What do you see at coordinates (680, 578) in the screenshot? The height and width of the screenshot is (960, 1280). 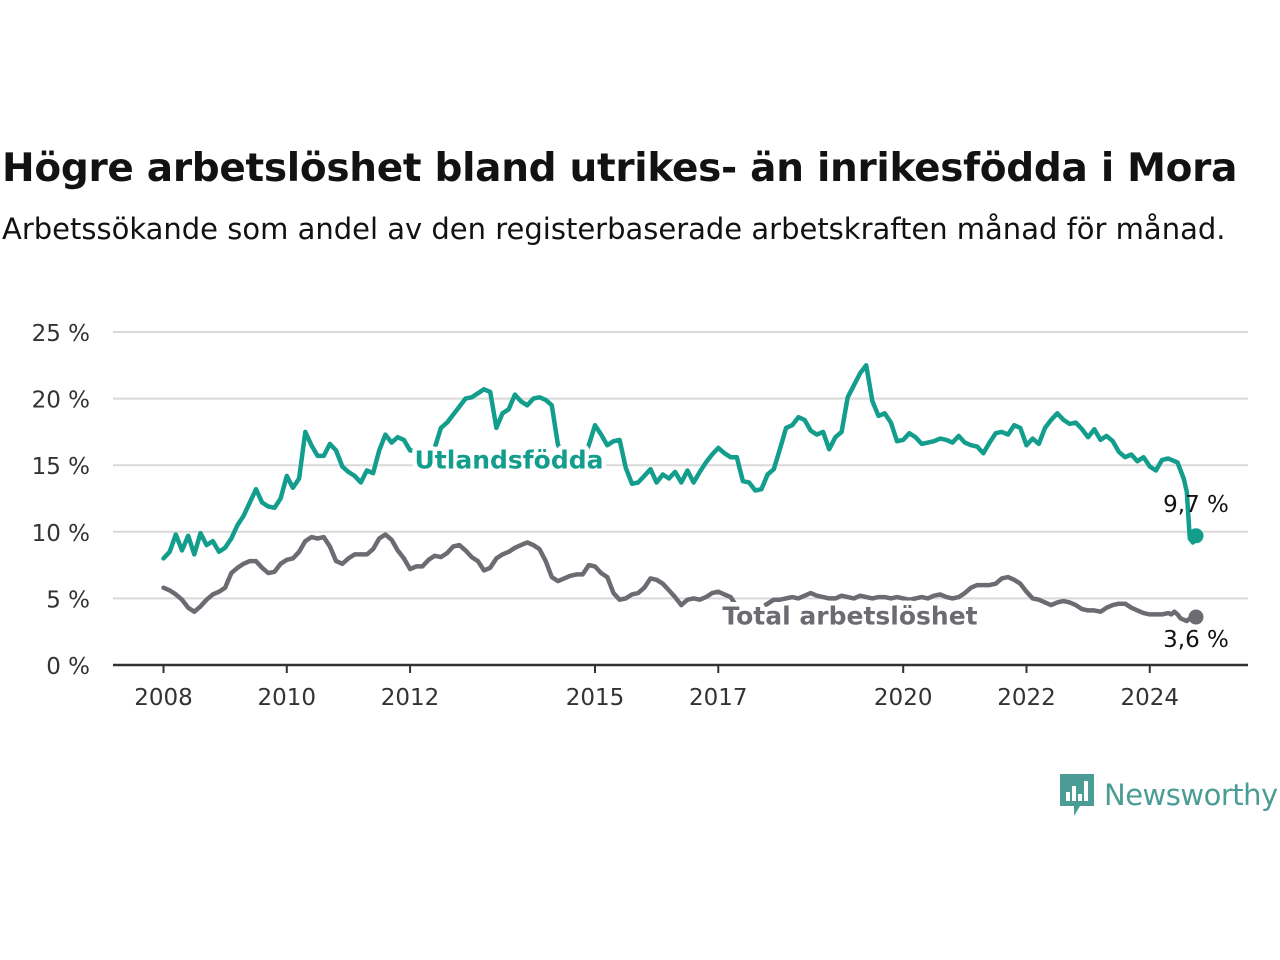 I see `series-line-total` at bounding box center [680, 578].